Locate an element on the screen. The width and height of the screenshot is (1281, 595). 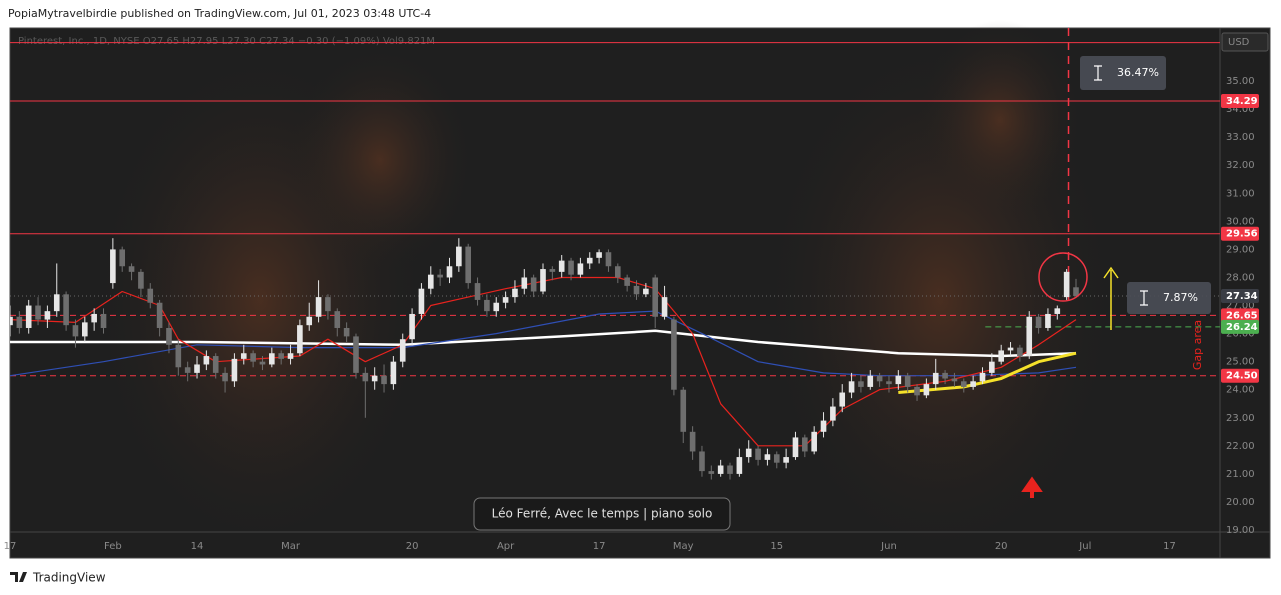
y-tick-label: 21.00 is located at coordinates (1240, 474).